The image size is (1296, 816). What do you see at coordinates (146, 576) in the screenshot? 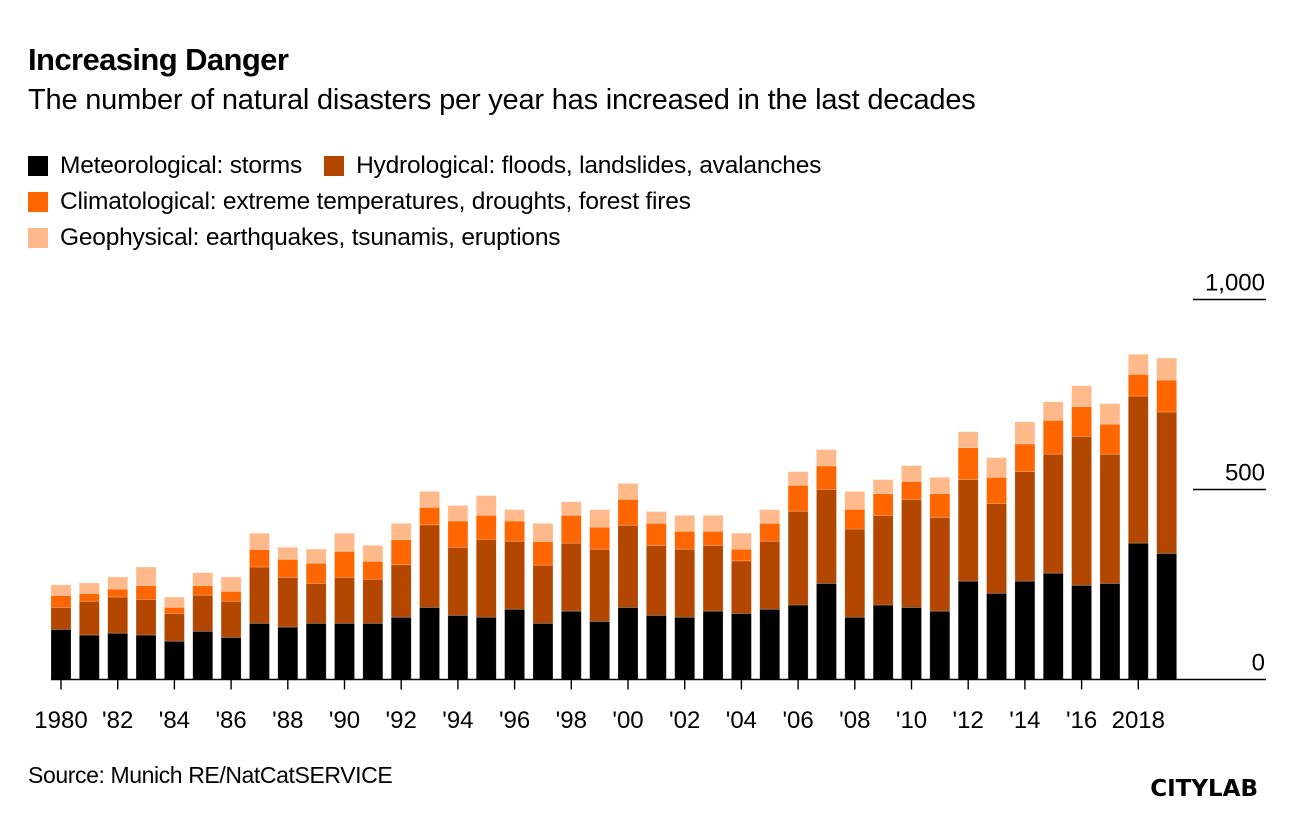
I see `bar-geophysical-1983` at bounding box center [146, 576].